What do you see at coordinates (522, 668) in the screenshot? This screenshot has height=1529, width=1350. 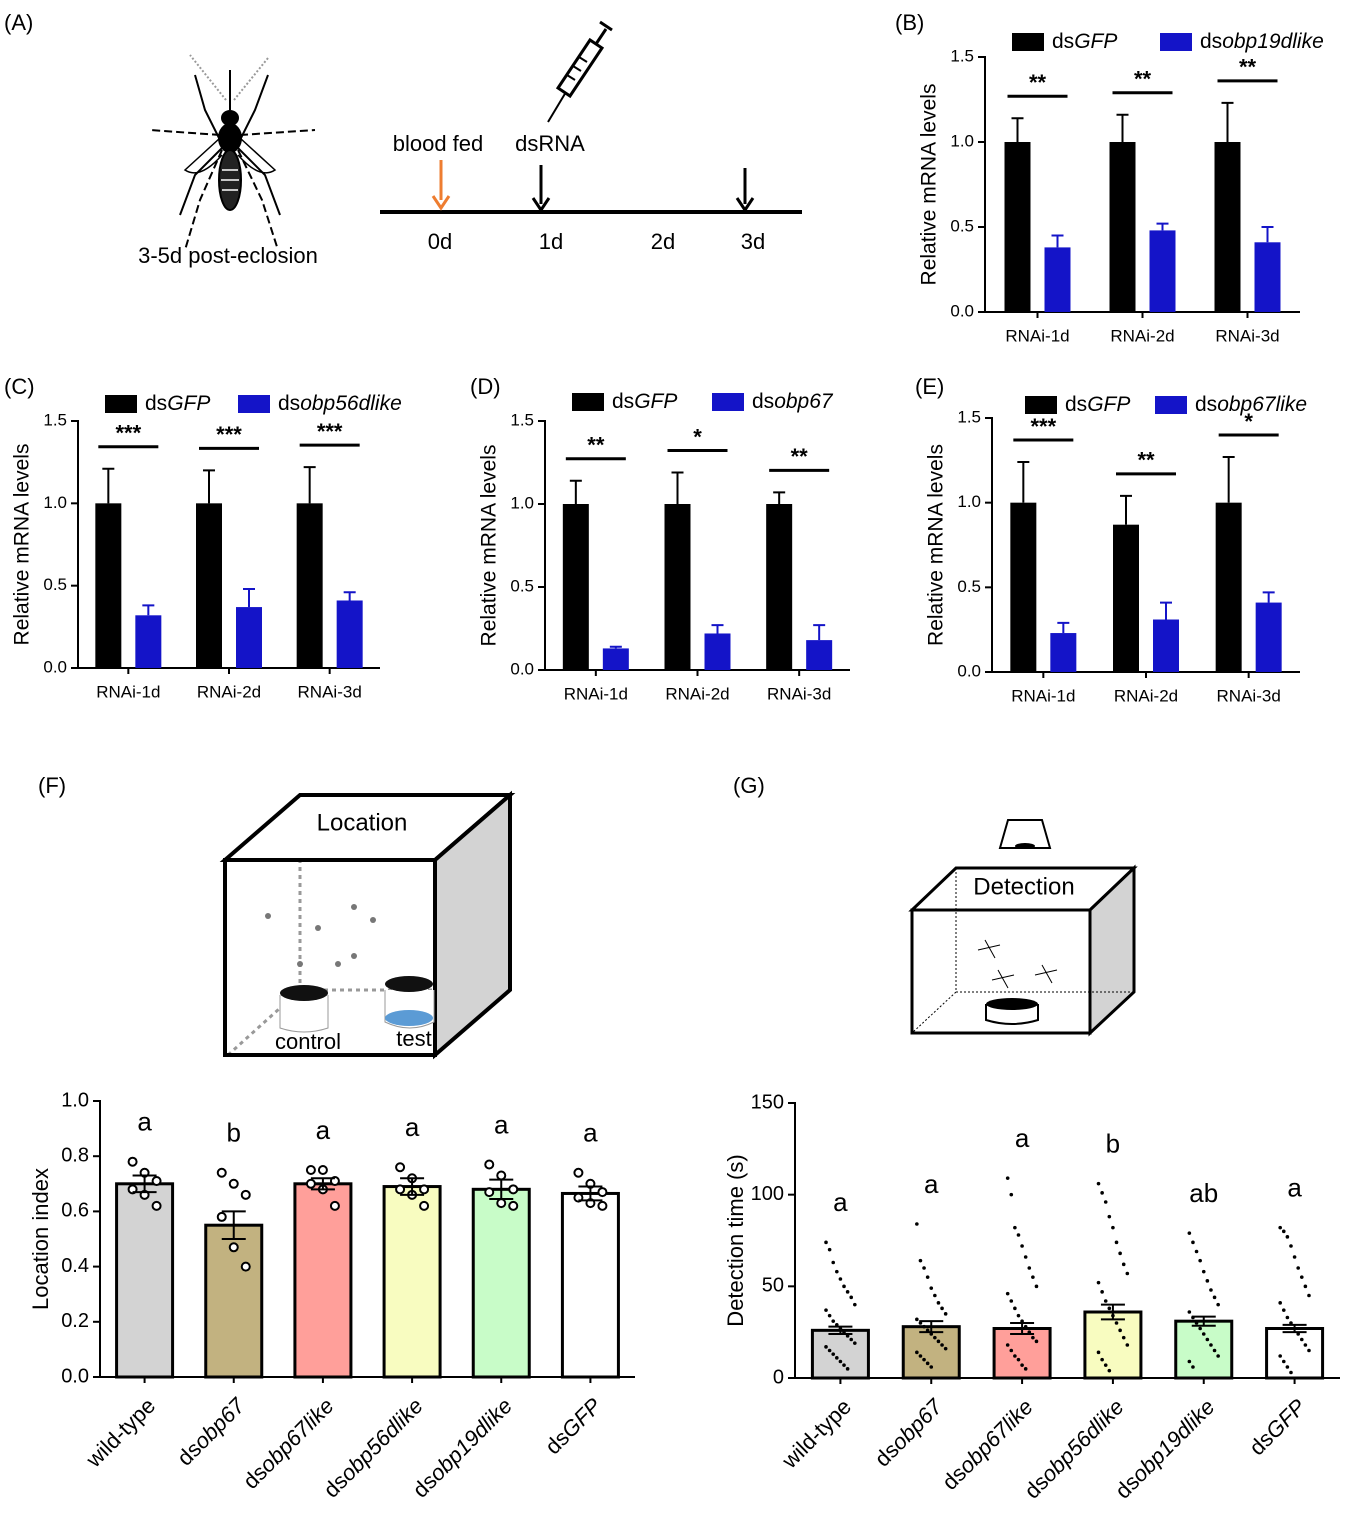 I see `y-tick-label: 0.0` at bounding box center [522, 668].